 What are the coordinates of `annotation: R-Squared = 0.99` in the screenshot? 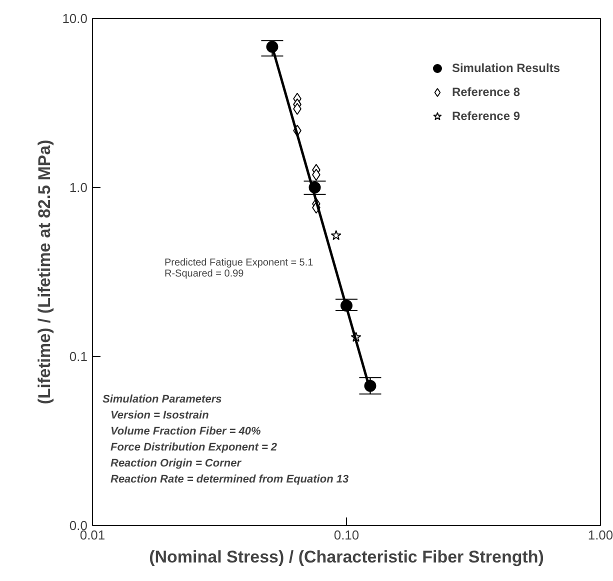 It's located at (204, 274).